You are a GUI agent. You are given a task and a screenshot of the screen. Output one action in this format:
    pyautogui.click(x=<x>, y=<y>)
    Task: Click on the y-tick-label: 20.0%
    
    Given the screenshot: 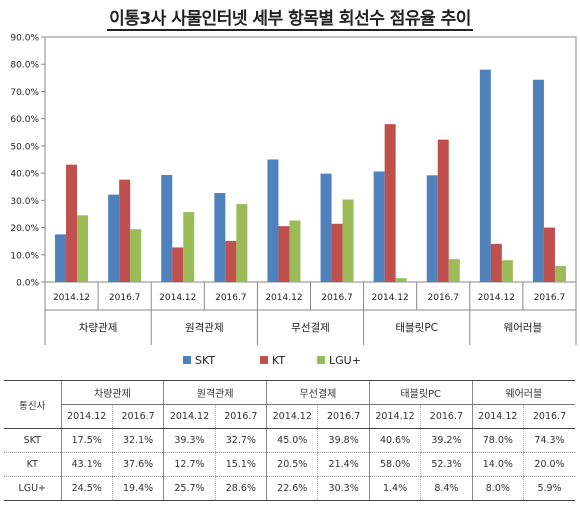 What is the action you would take?
    pyautogui.click(x=24, y=229)
    